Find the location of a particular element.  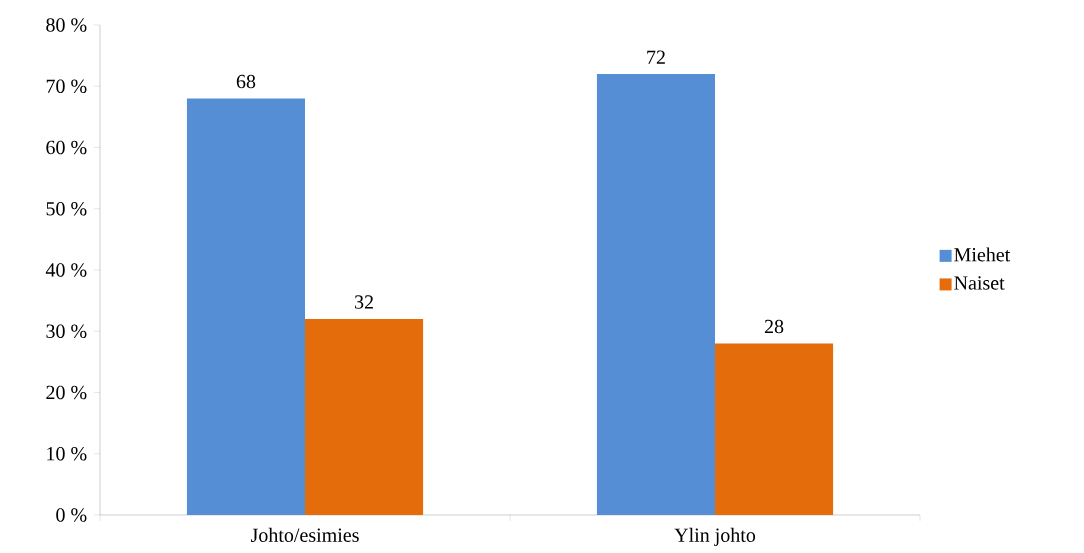

y-tick-label: 30 % is located at coordinates (66, 331).